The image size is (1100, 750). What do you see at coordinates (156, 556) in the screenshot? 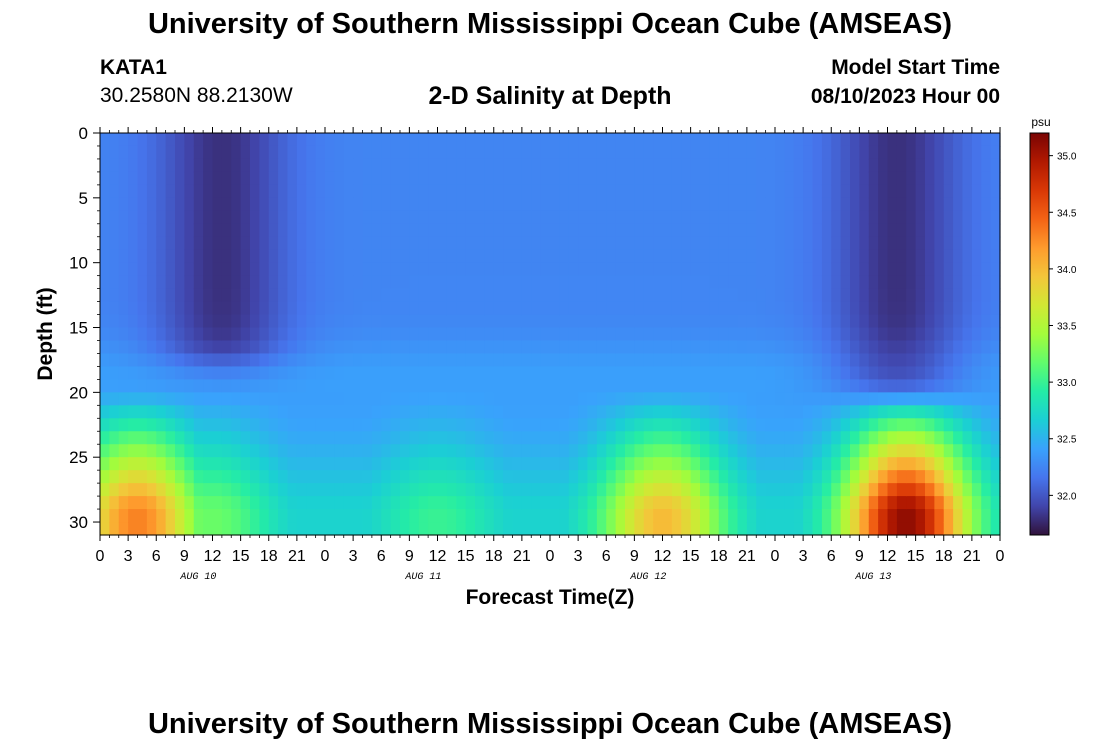
I see `x-tick-label: 6` at bounding box center [156, 556].